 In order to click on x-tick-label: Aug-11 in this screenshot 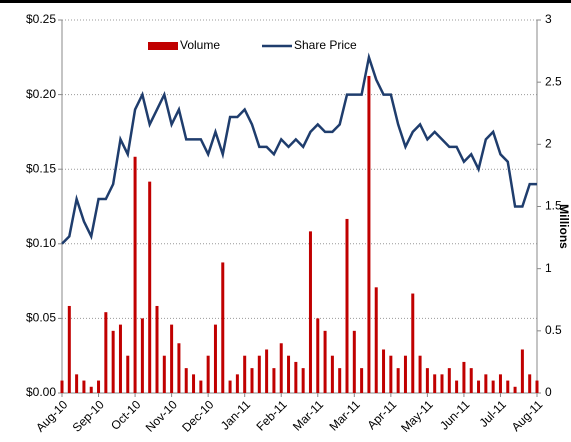, I will do `click(527, 415)`.